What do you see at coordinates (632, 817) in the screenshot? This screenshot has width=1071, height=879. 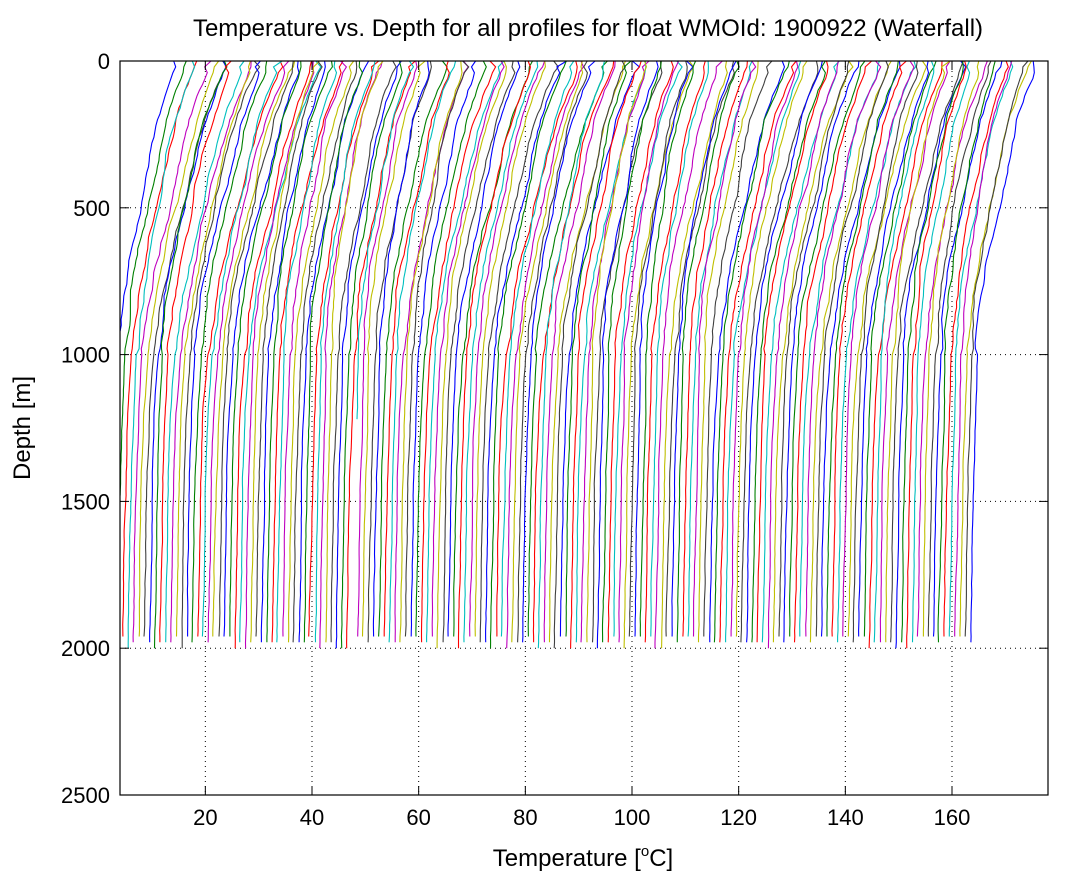 I see `x-tick-label-100: 100` at bounding box center [632, 817].